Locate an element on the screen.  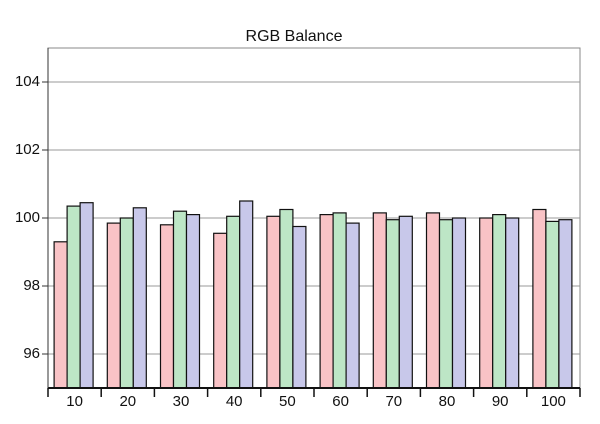
x-tick-label: 50 is located at coordinates (287, 401).